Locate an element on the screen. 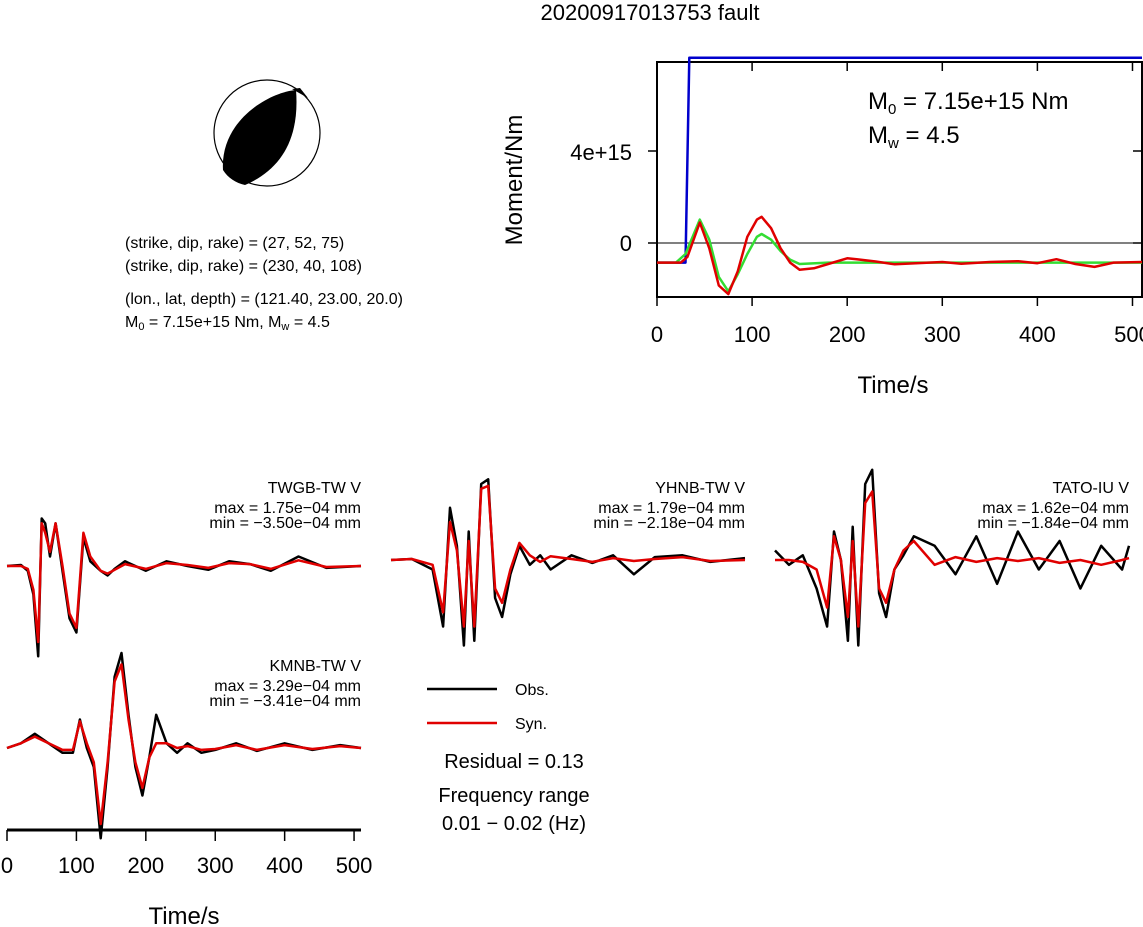 The height and width of the screenshot is (927, 1143). stf-ytick-label-0: 0 is located at coordinates (626, 243).